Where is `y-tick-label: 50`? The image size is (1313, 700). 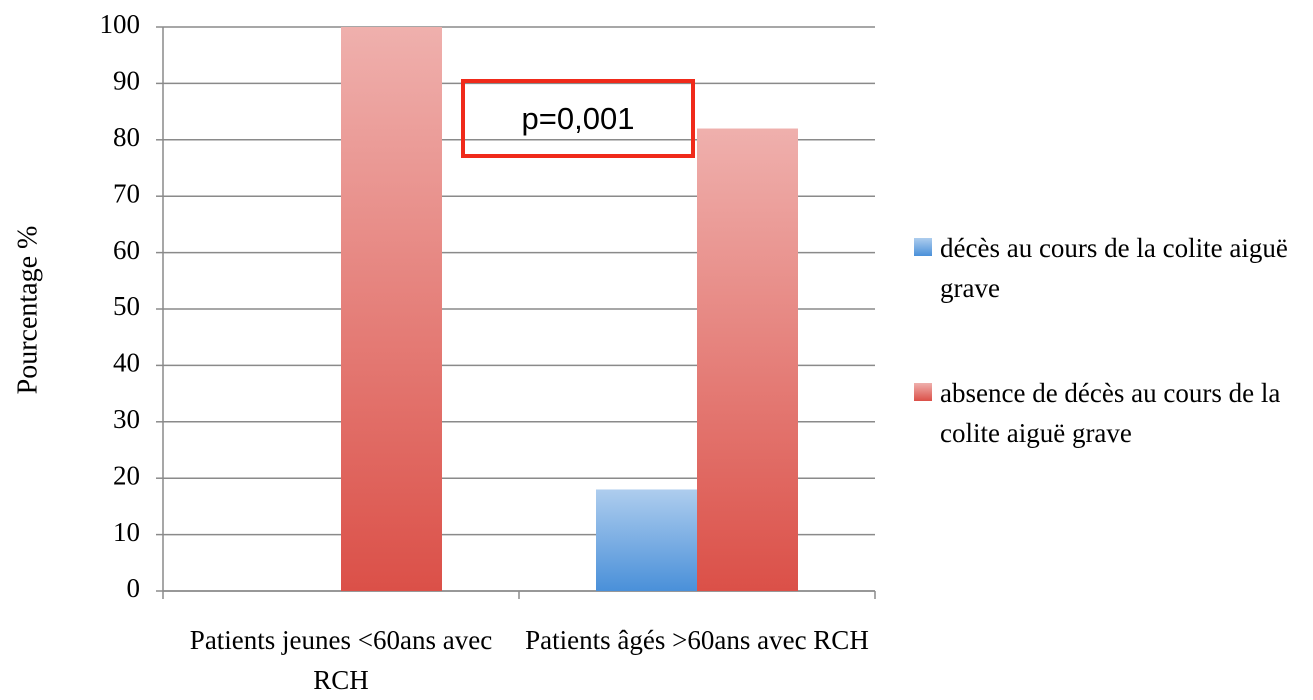
y-tick-label: 50 is located at coordinates (126, 306).